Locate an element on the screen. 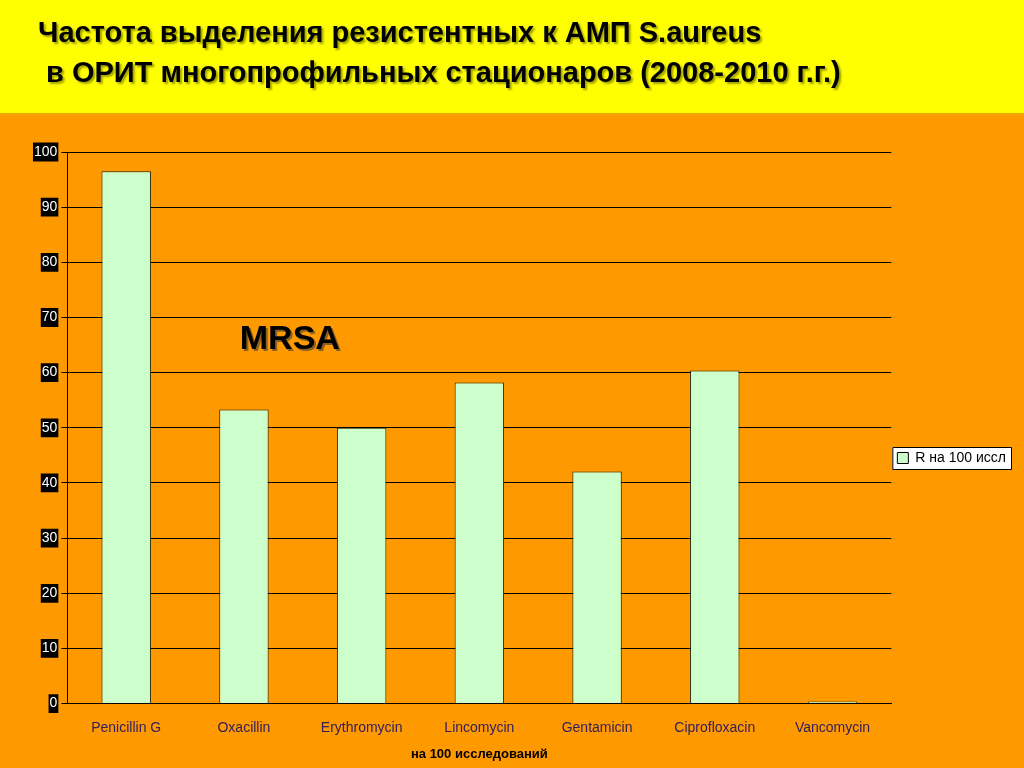 The image size is (1024, 768). y-tick-label: 20 is located at coordinates (49, 592).